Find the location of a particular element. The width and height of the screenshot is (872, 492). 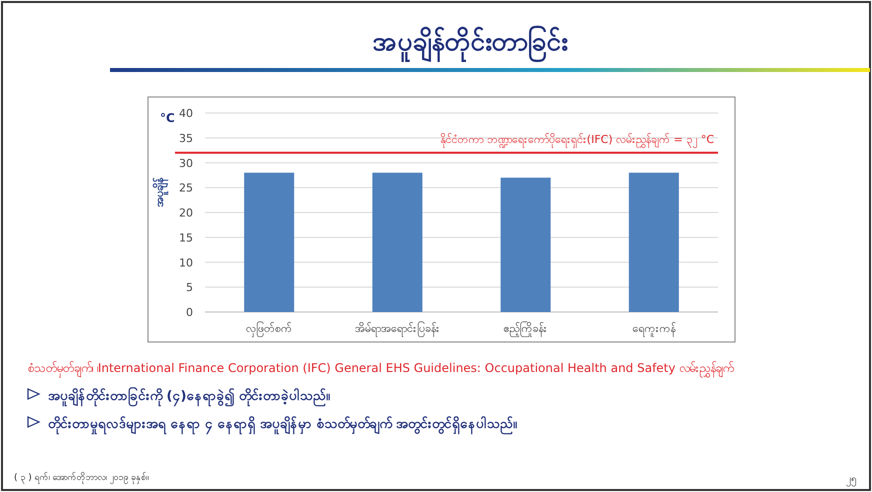

x-tick-label: ဧည့်ကြိုခန်း is located at coordinates (526, 329).